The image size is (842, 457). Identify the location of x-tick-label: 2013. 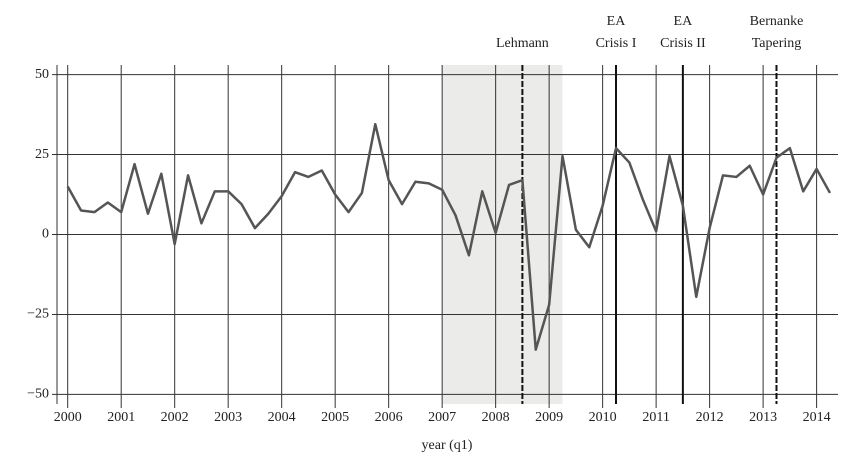
(763, 417).